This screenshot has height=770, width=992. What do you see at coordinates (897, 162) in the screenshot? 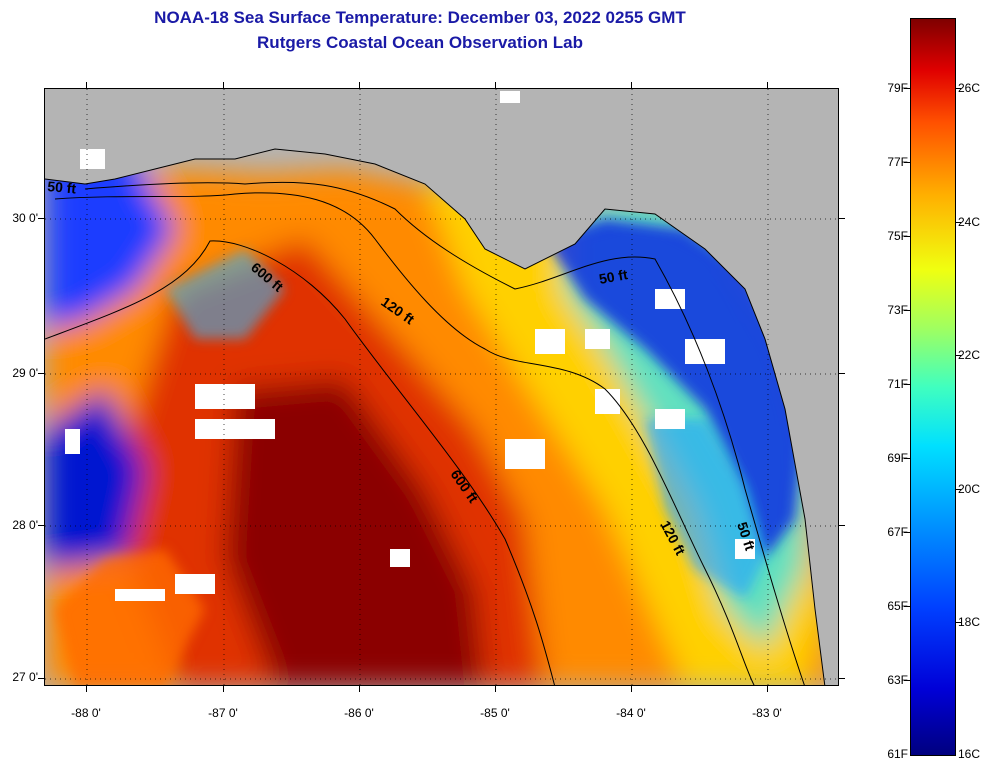
I see `colorbar-f-label: 77F` at bounding box center [897, 162].